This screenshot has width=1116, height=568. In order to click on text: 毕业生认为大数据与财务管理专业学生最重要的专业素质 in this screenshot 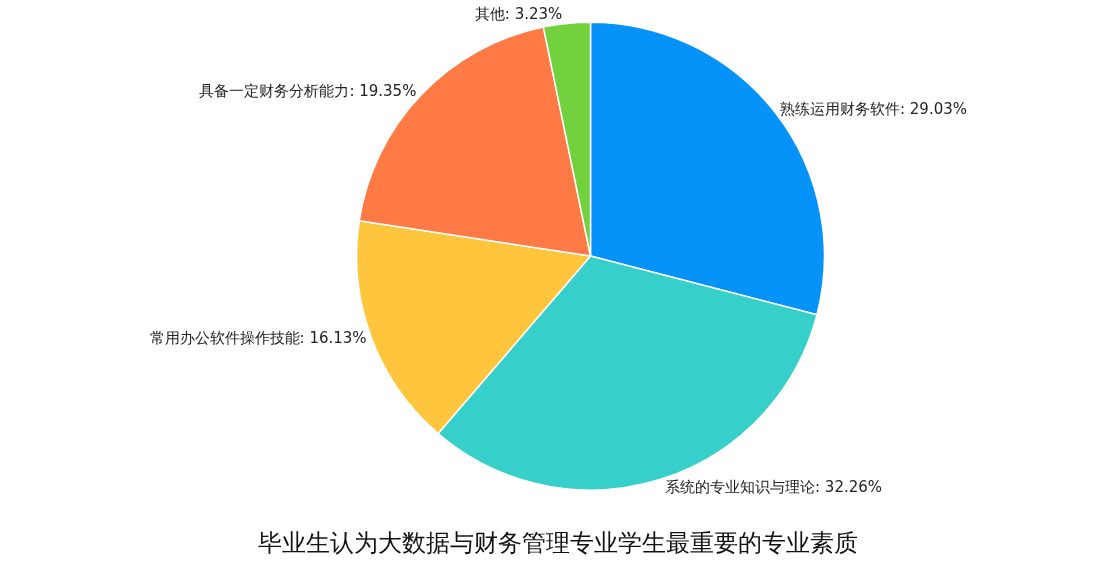, I will do `click(558, 542)`.